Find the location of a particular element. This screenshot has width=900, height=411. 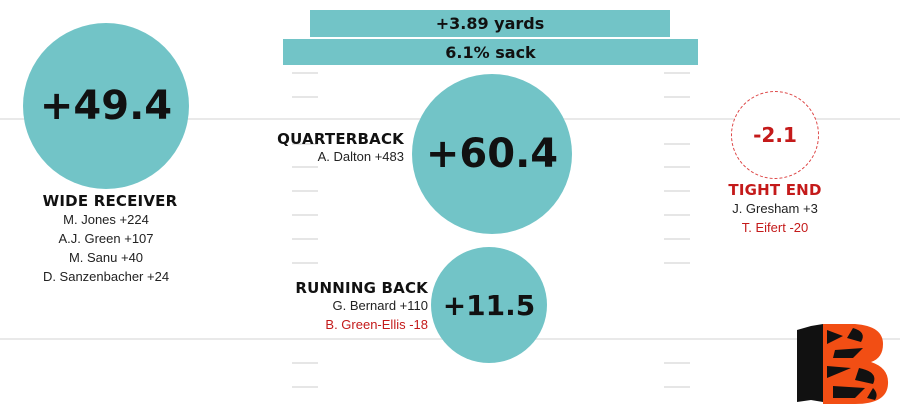

wide-receiver-value: +49.4 is located at coordinates (106, 106).